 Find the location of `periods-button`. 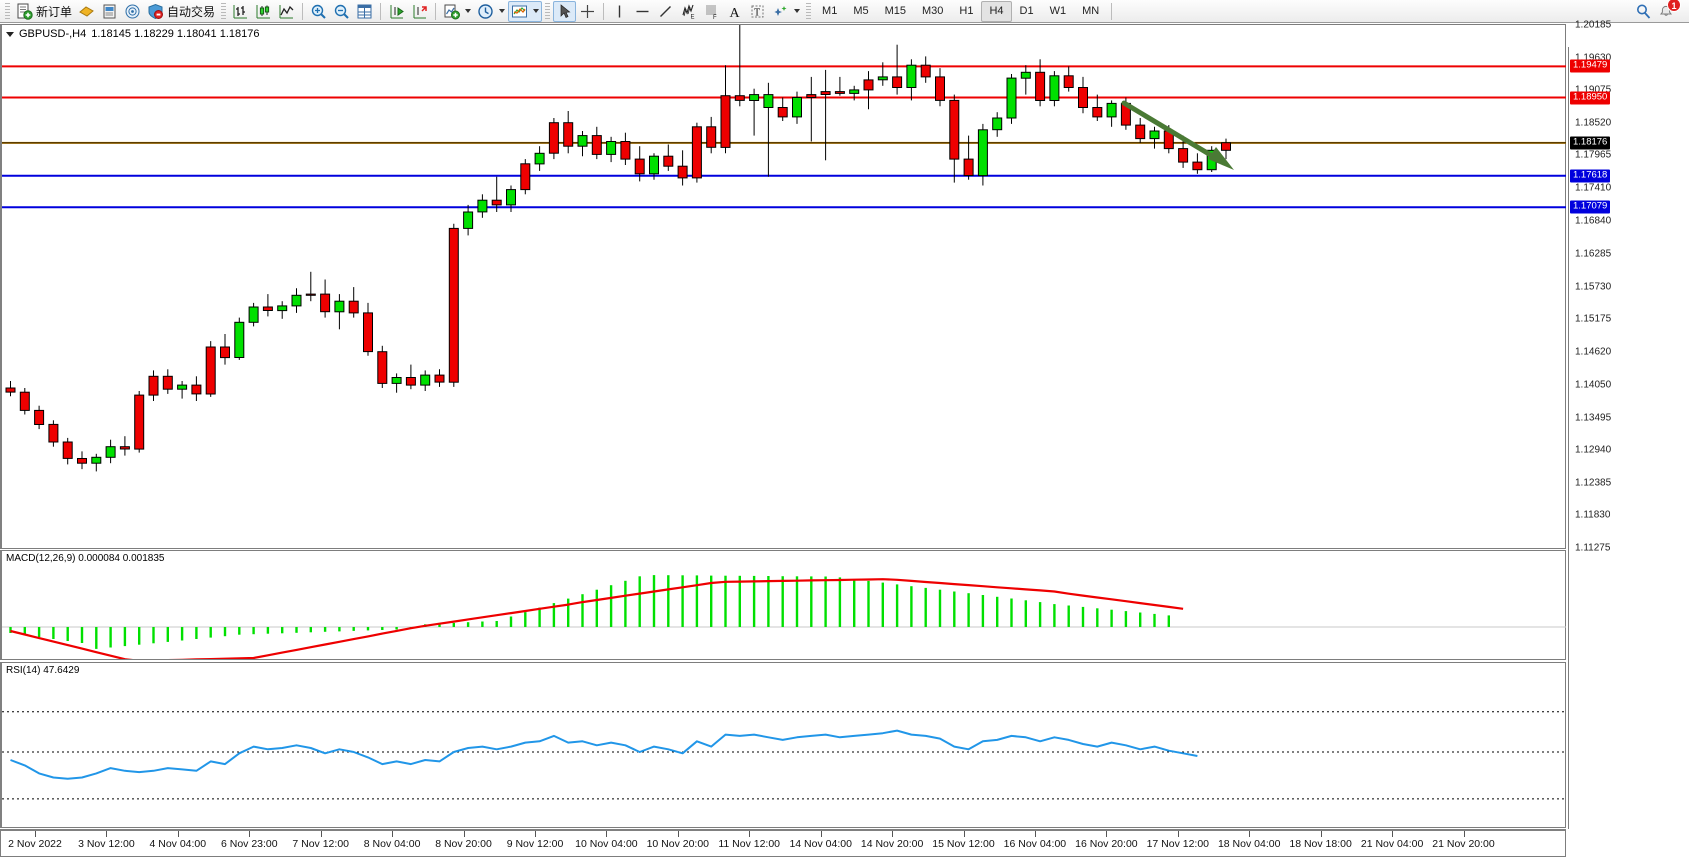

periods-button is located at coordinates (491, 11).